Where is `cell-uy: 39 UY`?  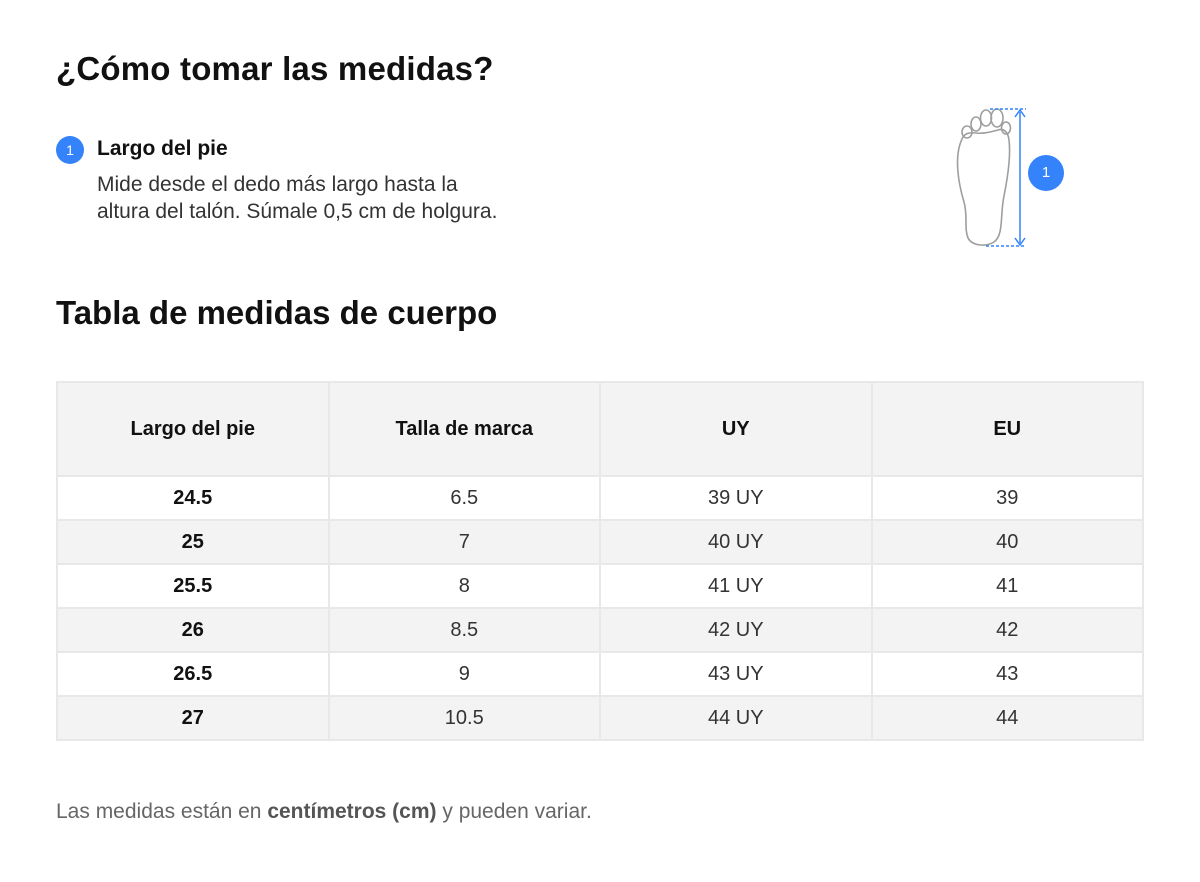
cell-uy: 39 UY is located at coordinates (736, 498).